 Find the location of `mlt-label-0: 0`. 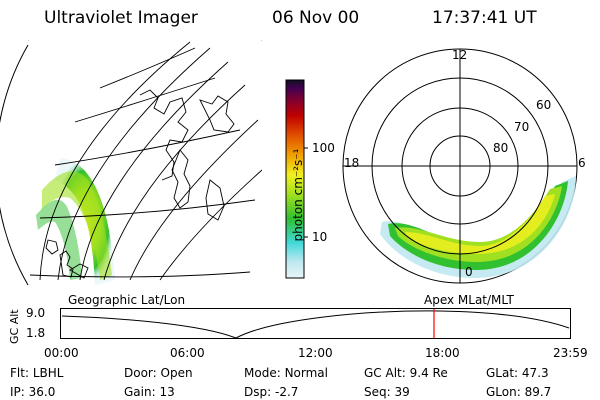

mlt-label-0: 0 is located at coordinates (469, 272).